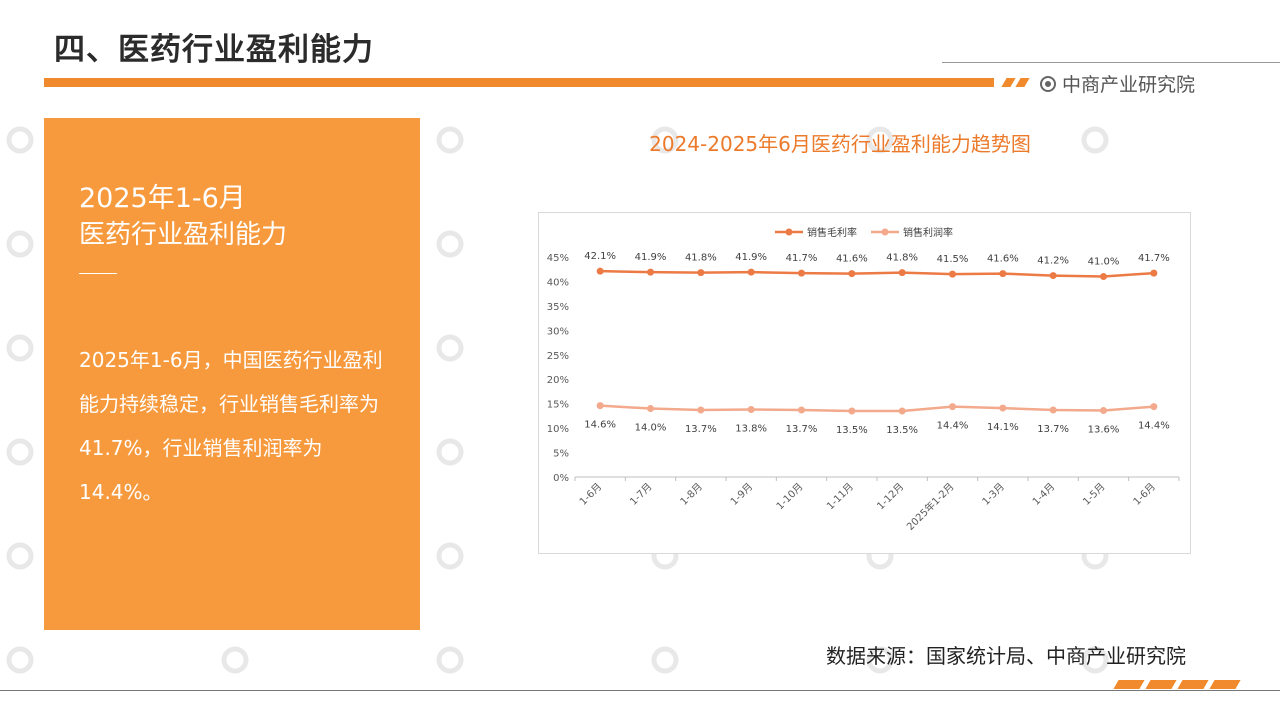 The height and width of the screenshot is (720, 1280). What do you see at coordinates (1104, 430) in the screenshot?
I see `data-label: 13.6%` at bounding box center [1104, 430].